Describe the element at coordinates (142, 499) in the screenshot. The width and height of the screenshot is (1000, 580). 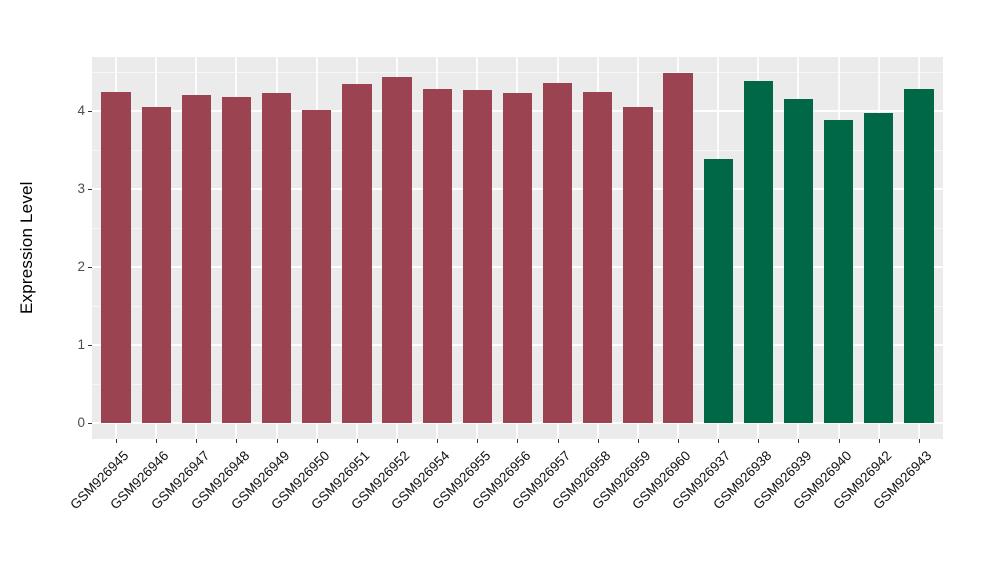
I see `x-tick-cell: GSM926946` at that location.